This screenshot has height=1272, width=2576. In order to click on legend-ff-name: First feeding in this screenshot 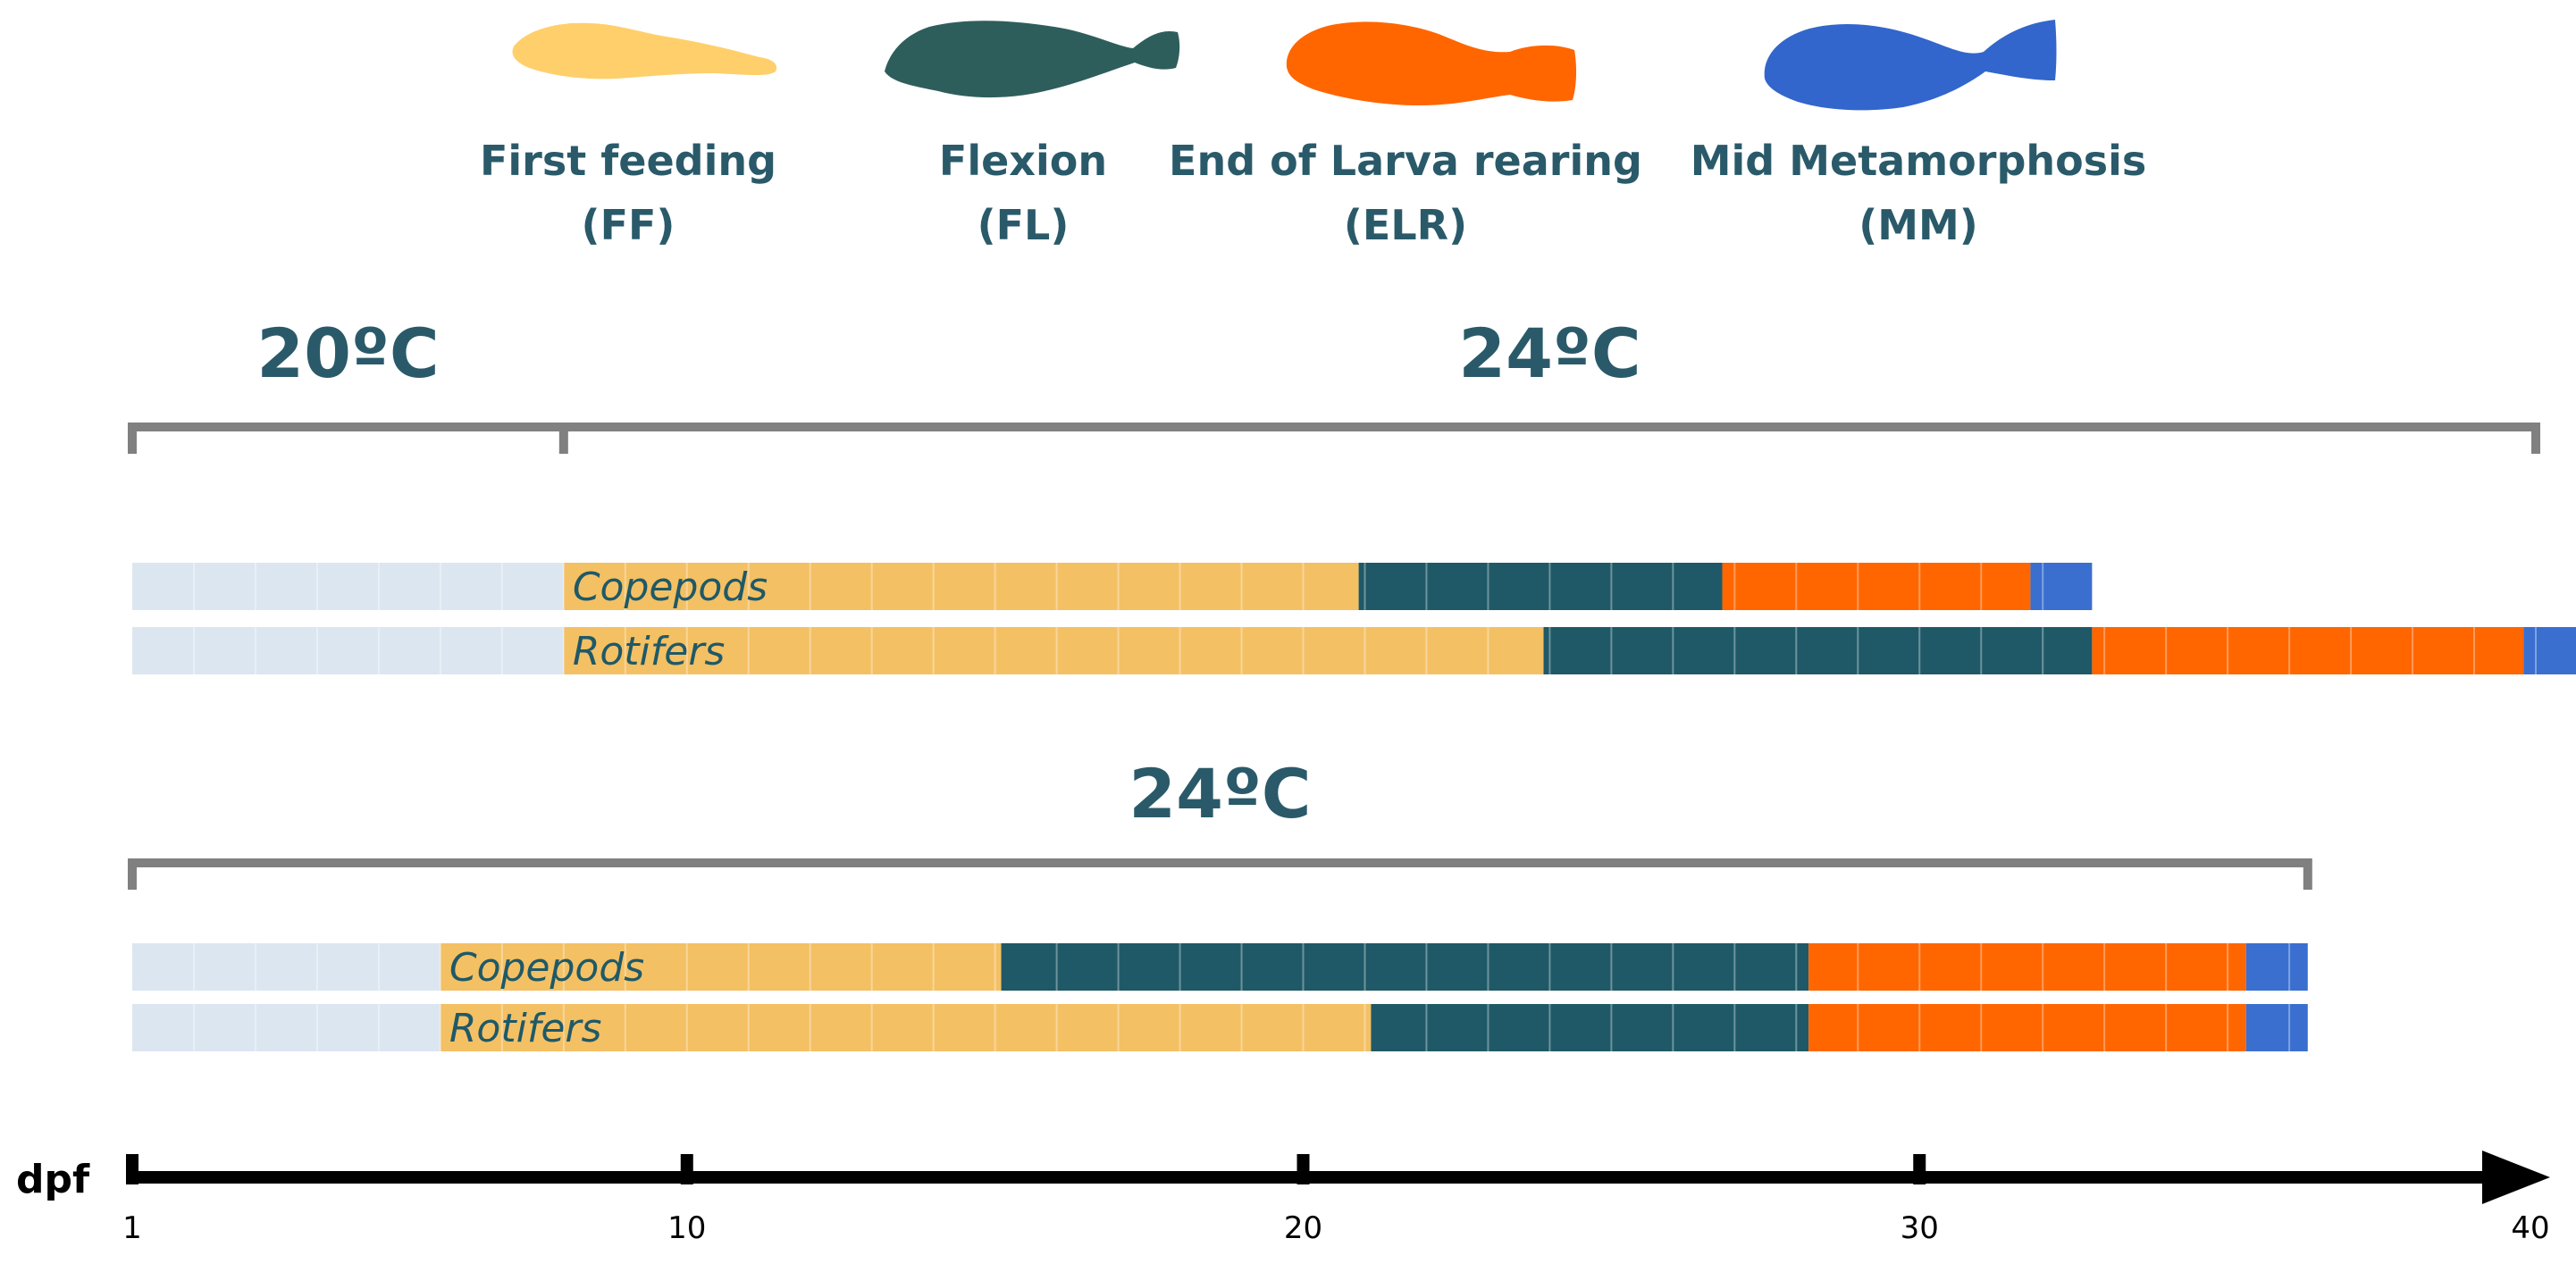, I will do `click(628, 161)`.